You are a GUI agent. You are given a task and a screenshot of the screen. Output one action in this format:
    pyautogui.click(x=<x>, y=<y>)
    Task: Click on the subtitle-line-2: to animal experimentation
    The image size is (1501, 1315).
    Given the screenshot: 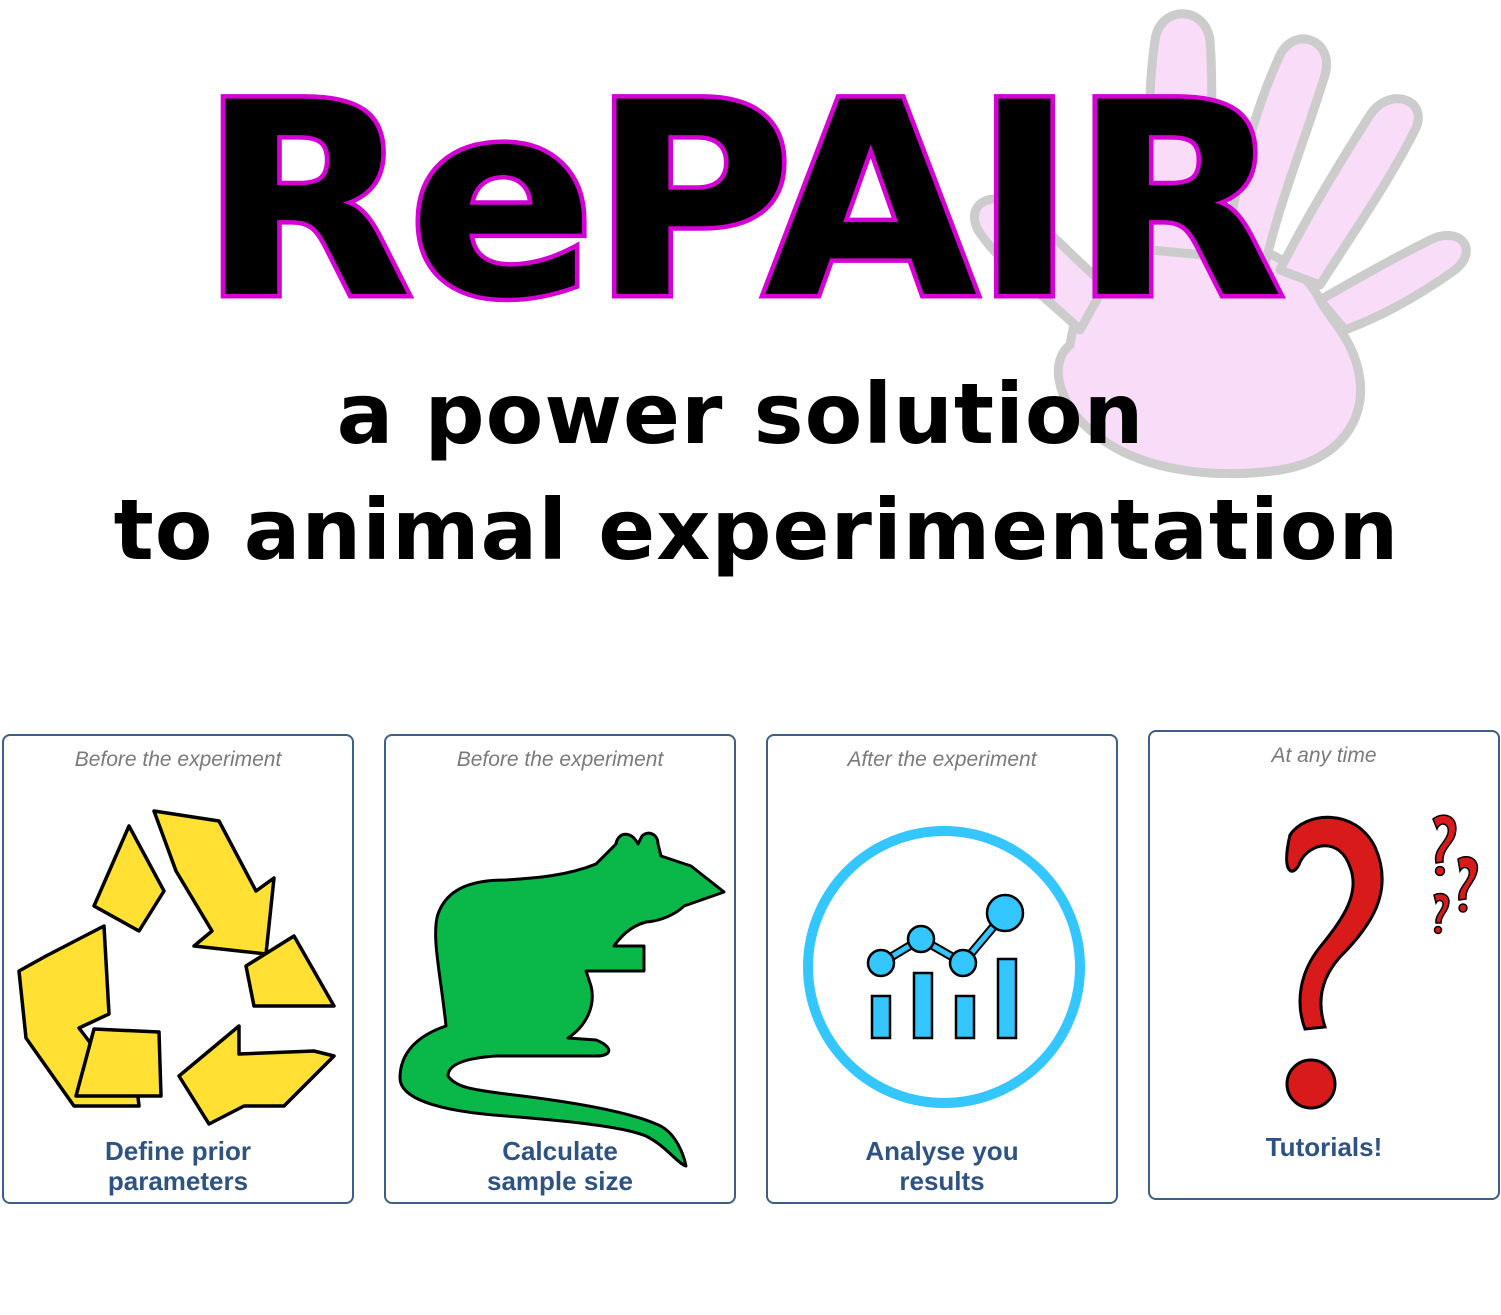 What is the action you would take?
    pyautogui.click(x=756, y=530)
    